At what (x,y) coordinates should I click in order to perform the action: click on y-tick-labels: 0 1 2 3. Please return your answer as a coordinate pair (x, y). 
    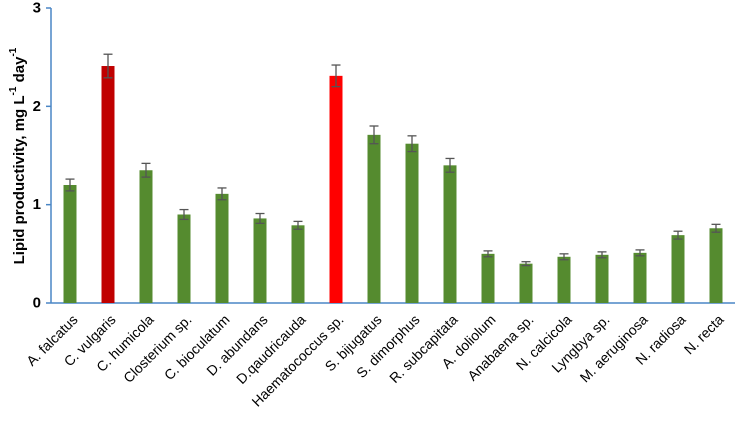
    Looking at the image, I should click on (37, 156).